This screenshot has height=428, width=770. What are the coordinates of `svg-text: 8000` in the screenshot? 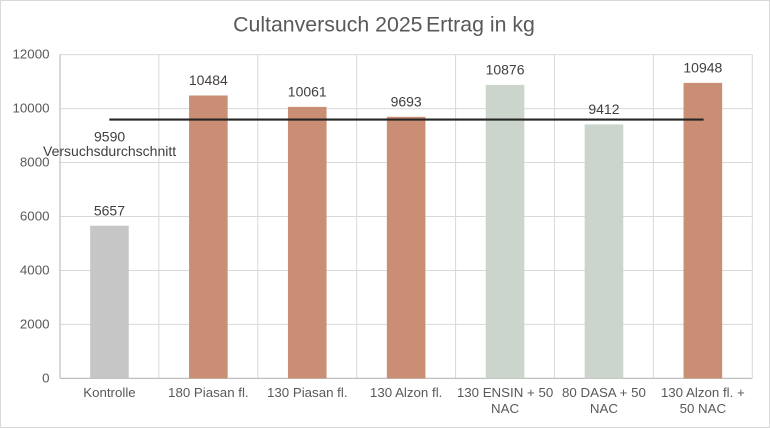 It's located at (35, 161).